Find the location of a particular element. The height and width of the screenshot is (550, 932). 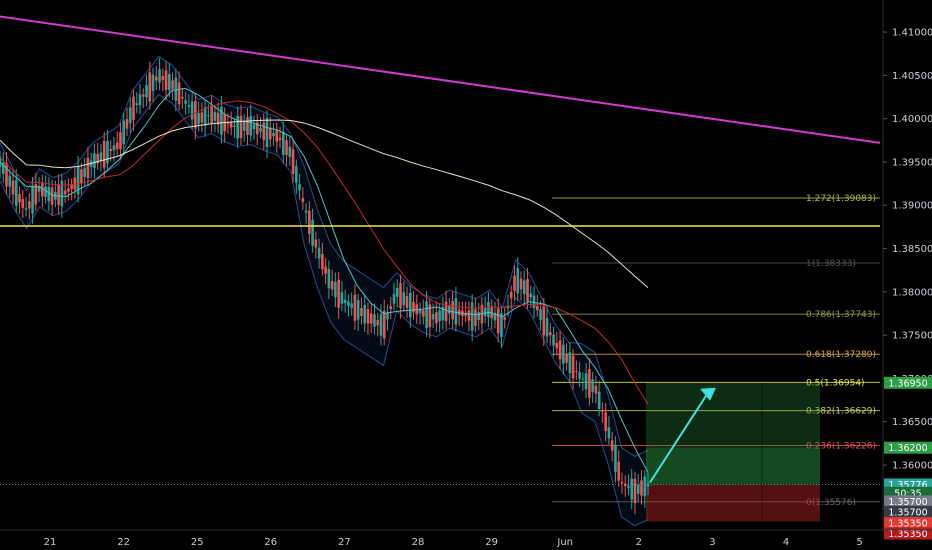

price-tag-label: 50:35 is located at coordinates (907, 493).